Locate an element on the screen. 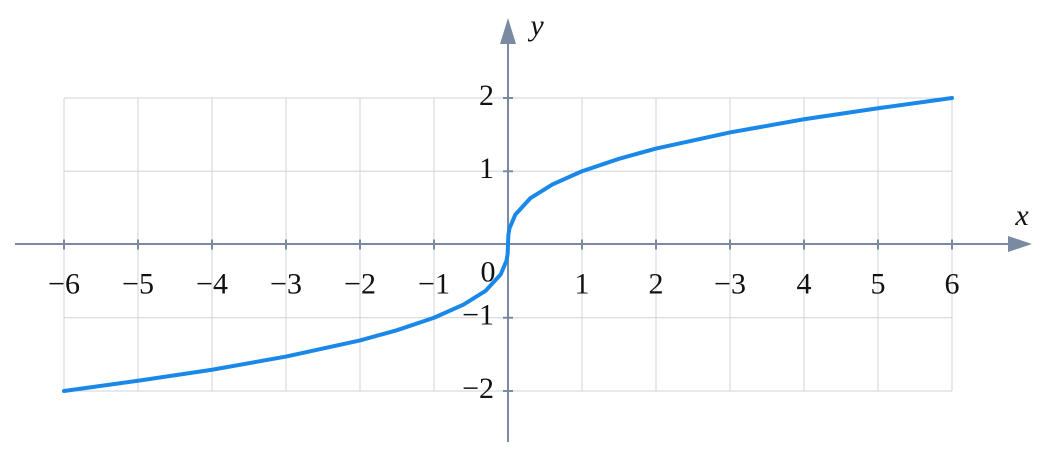 This screenshot has width=1050, height=450. x-tick-label: 4 is located at coordinates (804, 283).